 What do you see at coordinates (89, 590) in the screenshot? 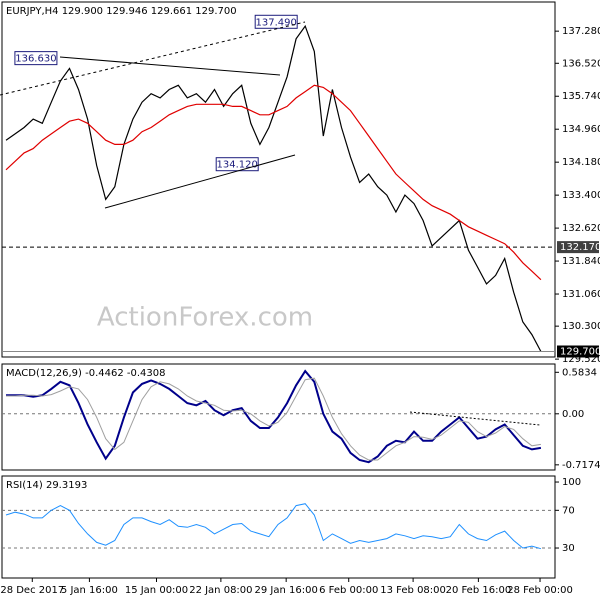
I see `x-tick-label: 5 Jan 16:00` at bounding box center [89, 590].